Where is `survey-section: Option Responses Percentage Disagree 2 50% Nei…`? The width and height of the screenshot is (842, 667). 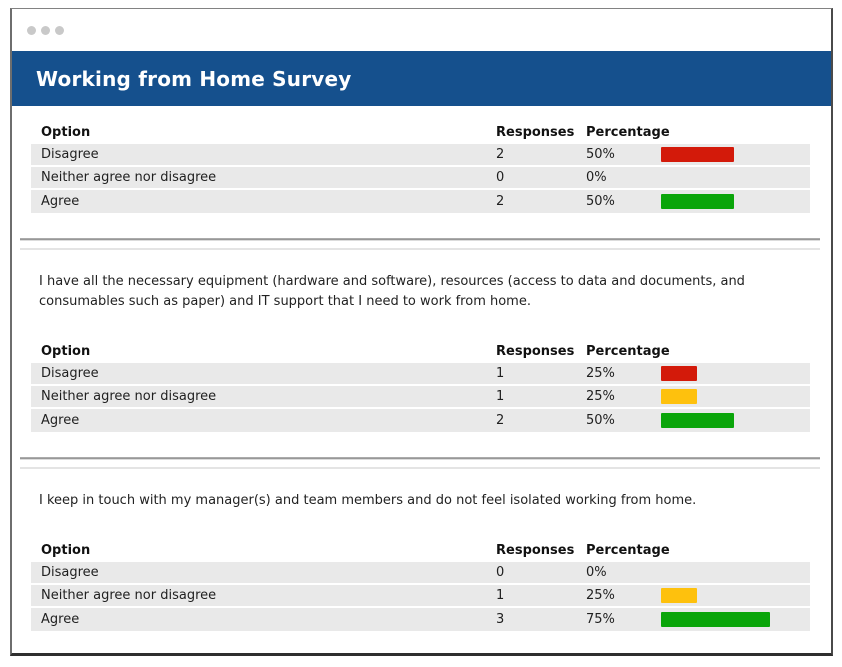 survey-section: Option Responses Percentage Disagree 2 50% Nei… is located at coordinates (421, 167).